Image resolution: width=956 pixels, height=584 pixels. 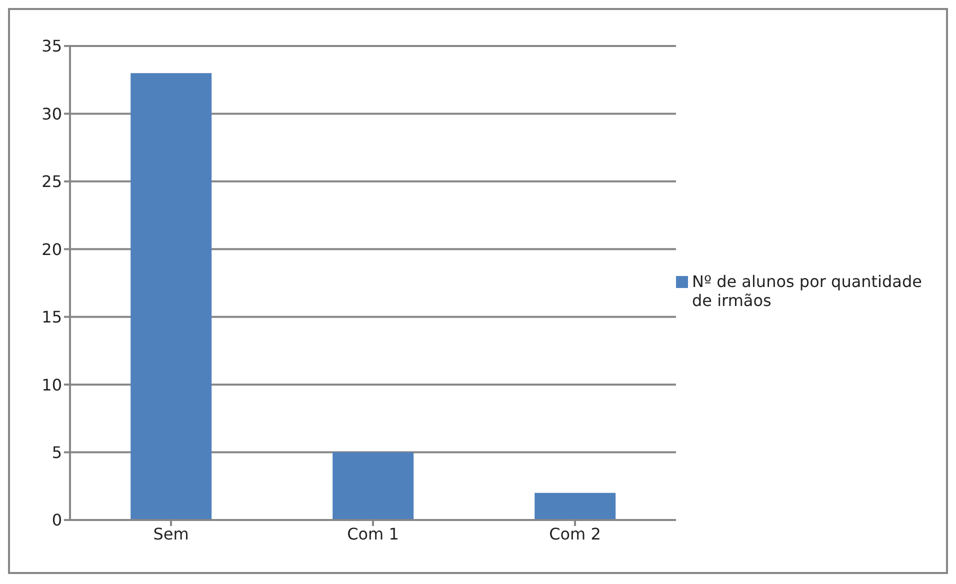 I want to click on y-tick-label: 20, so click(x=52, y=249).